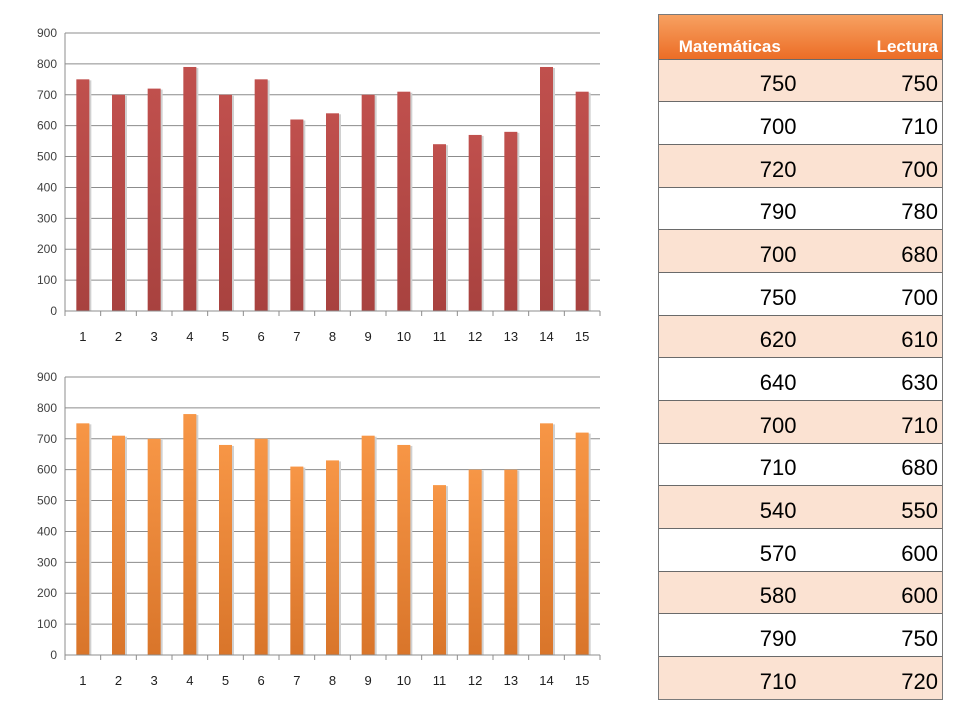 This screenshot has width=960, height=720. Describe the element at coordinates (800, 635) in the screenshot. I see `table-row: 790 750` at that location.